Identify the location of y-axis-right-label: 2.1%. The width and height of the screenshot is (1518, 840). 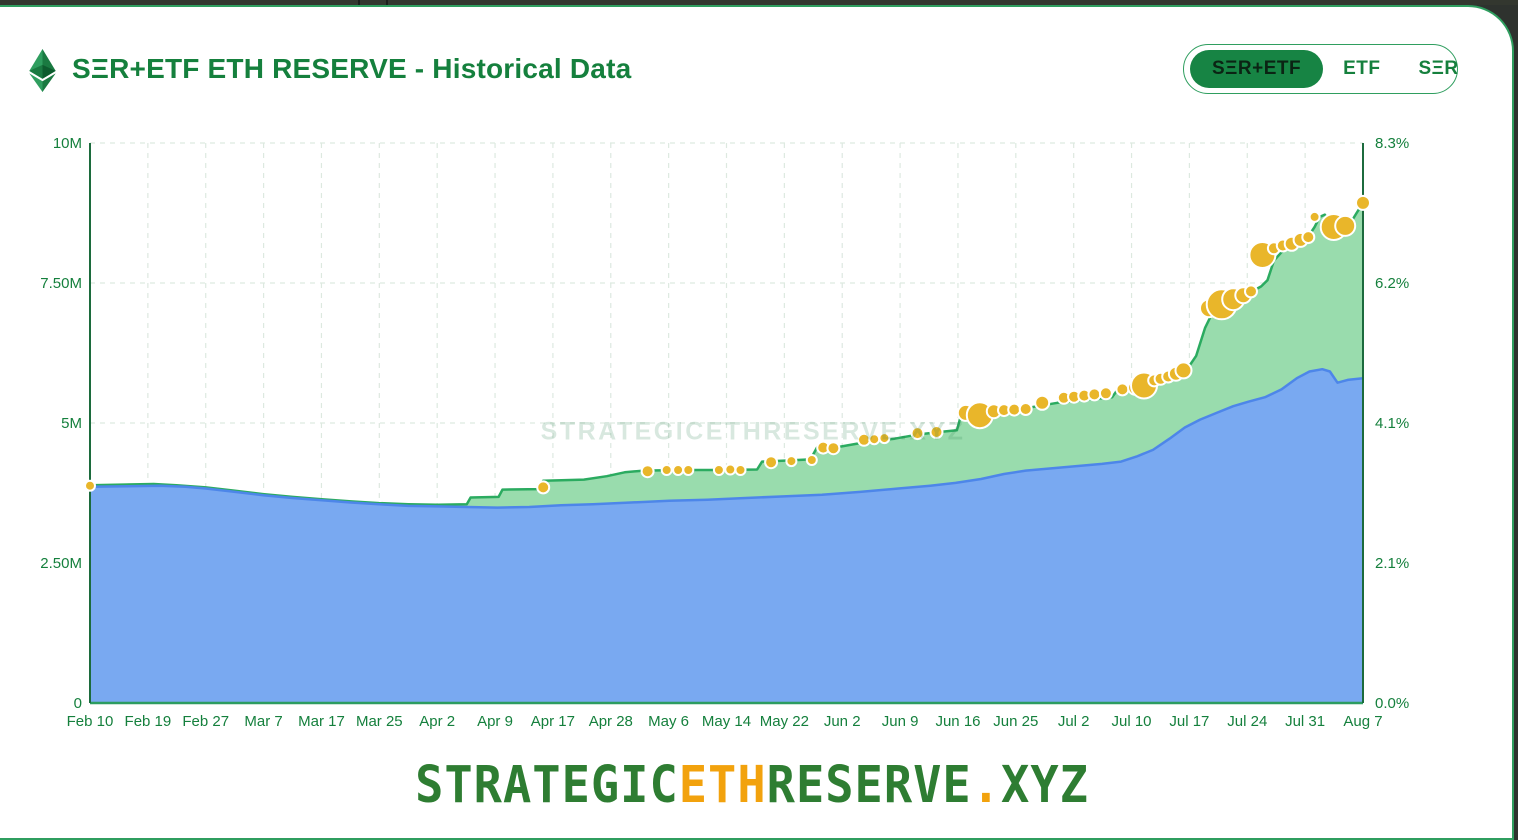
(1392, 563).